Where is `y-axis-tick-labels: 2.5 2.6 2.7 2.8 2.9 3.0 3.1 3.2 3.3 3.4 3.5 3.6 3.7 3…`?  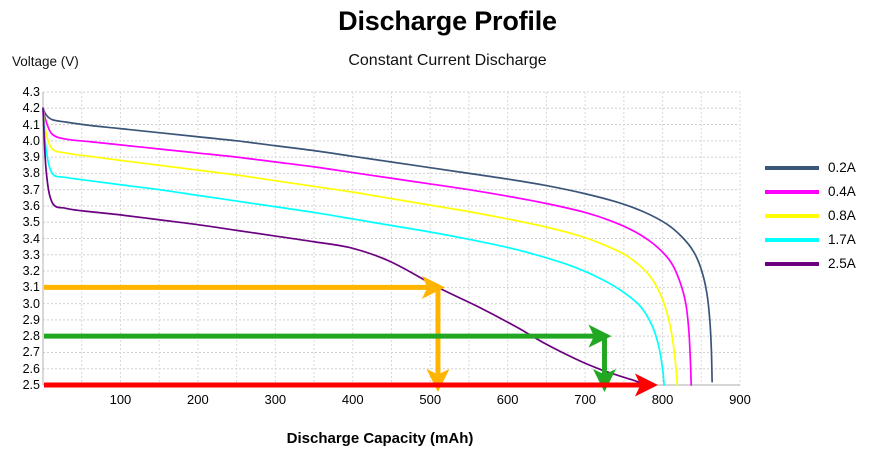 y-axis-tick-labels: 2.5 2.6 2.7 2.8 2.9 3.0 3.1 3.2 3.3 3.4 3.5 3.6 3.7 3… is located at coordinates (21, 234).